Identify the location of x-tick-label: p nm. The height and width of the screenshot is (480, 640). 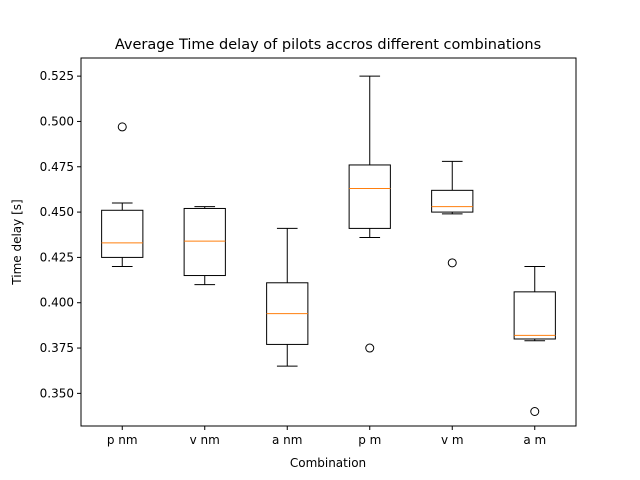
(122, 440).